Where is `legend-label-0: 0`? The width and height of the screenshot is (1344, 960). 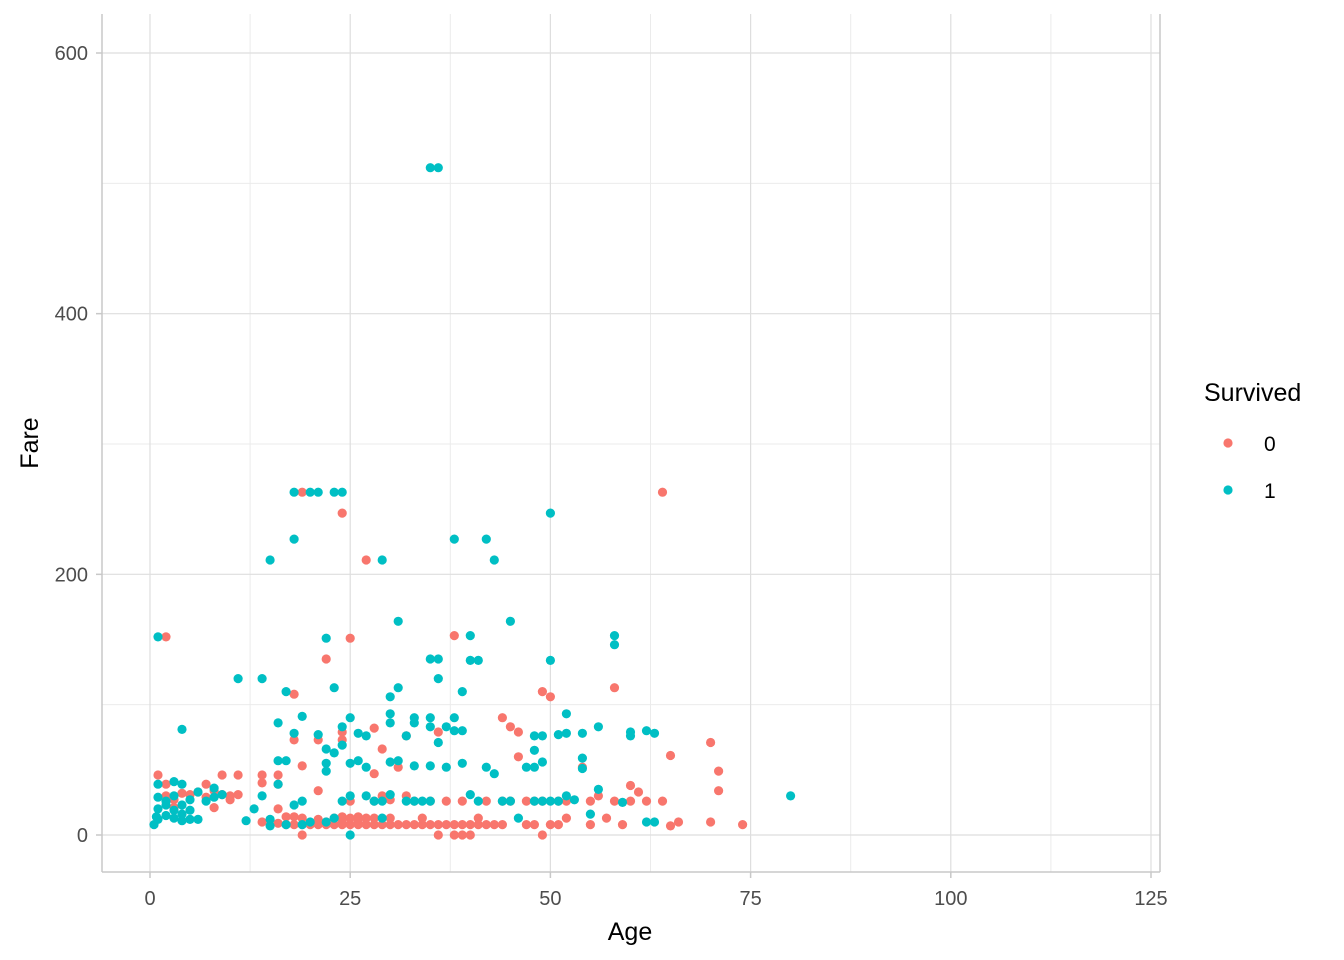
legend-label-0: 0 is located at coordinates (1270, 444).